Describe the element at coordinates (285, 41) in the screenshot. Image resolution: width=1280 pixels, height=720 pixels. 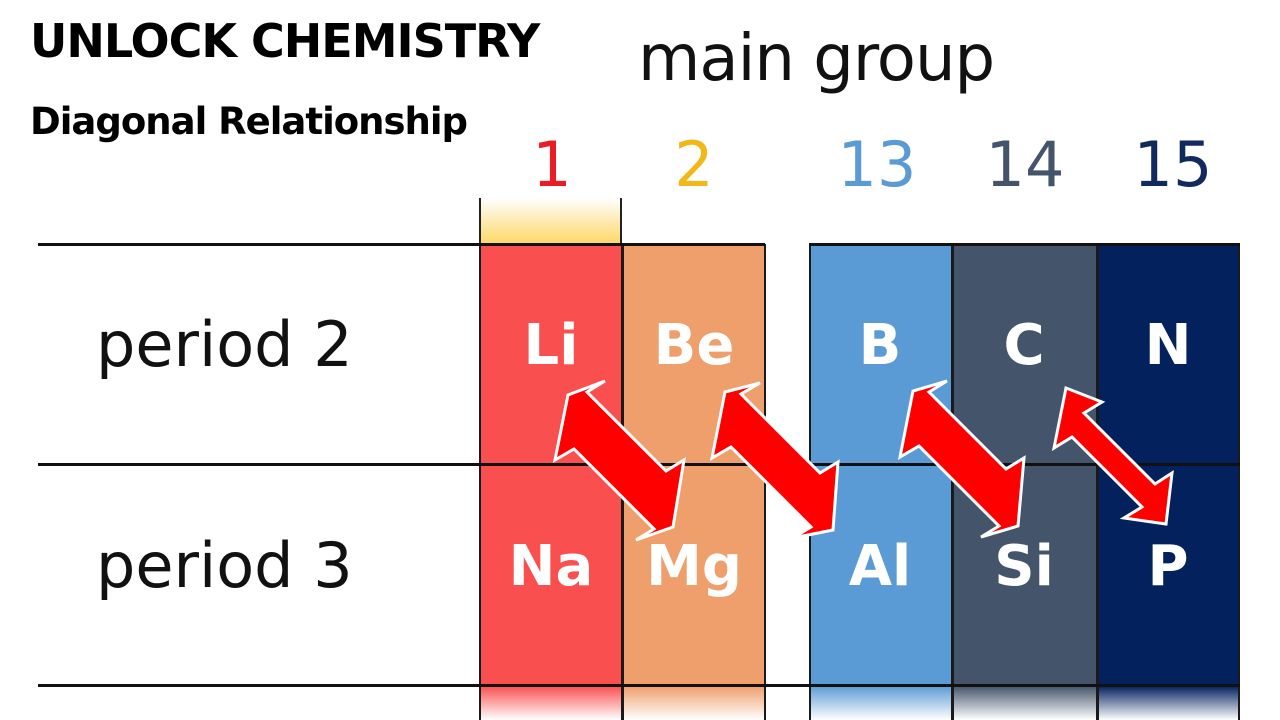
I see `brand-title: UNLOCK CHEMISTRY` at that location.